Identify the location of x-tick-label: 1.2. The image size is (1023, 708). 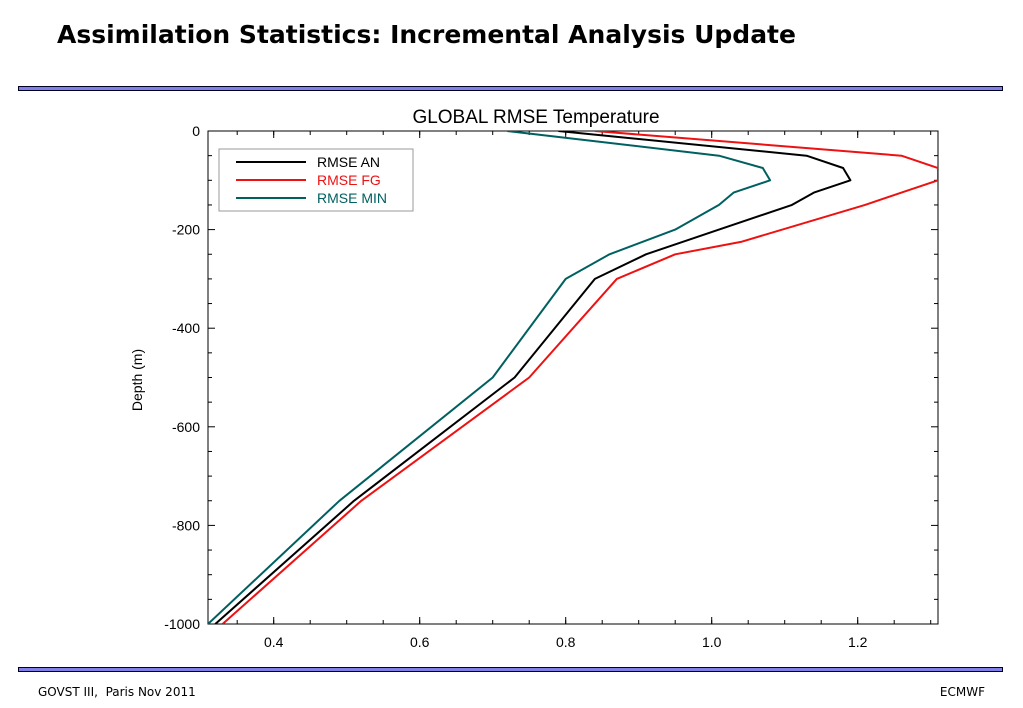
(858, 642).